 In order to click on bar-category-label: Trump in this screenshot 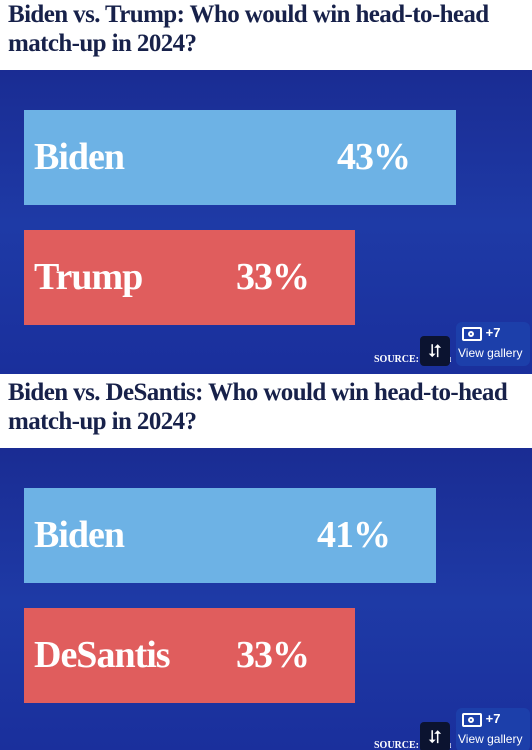, I will do `click(88, 277)`.